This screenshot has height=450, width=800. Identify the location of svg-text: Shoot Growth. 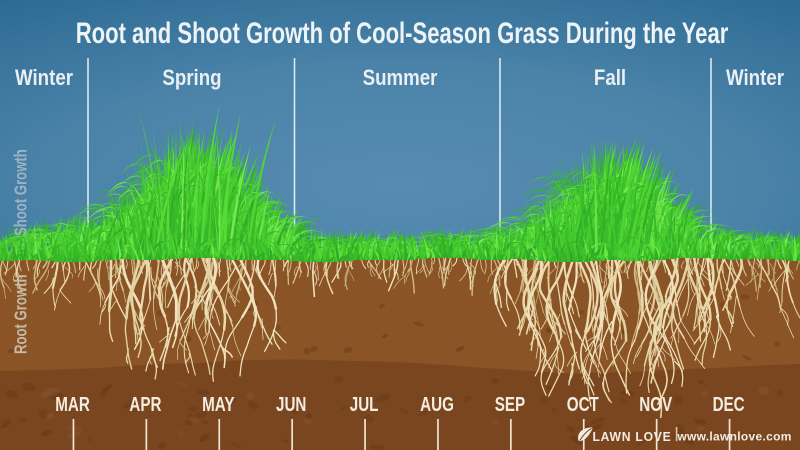
(21, 192).